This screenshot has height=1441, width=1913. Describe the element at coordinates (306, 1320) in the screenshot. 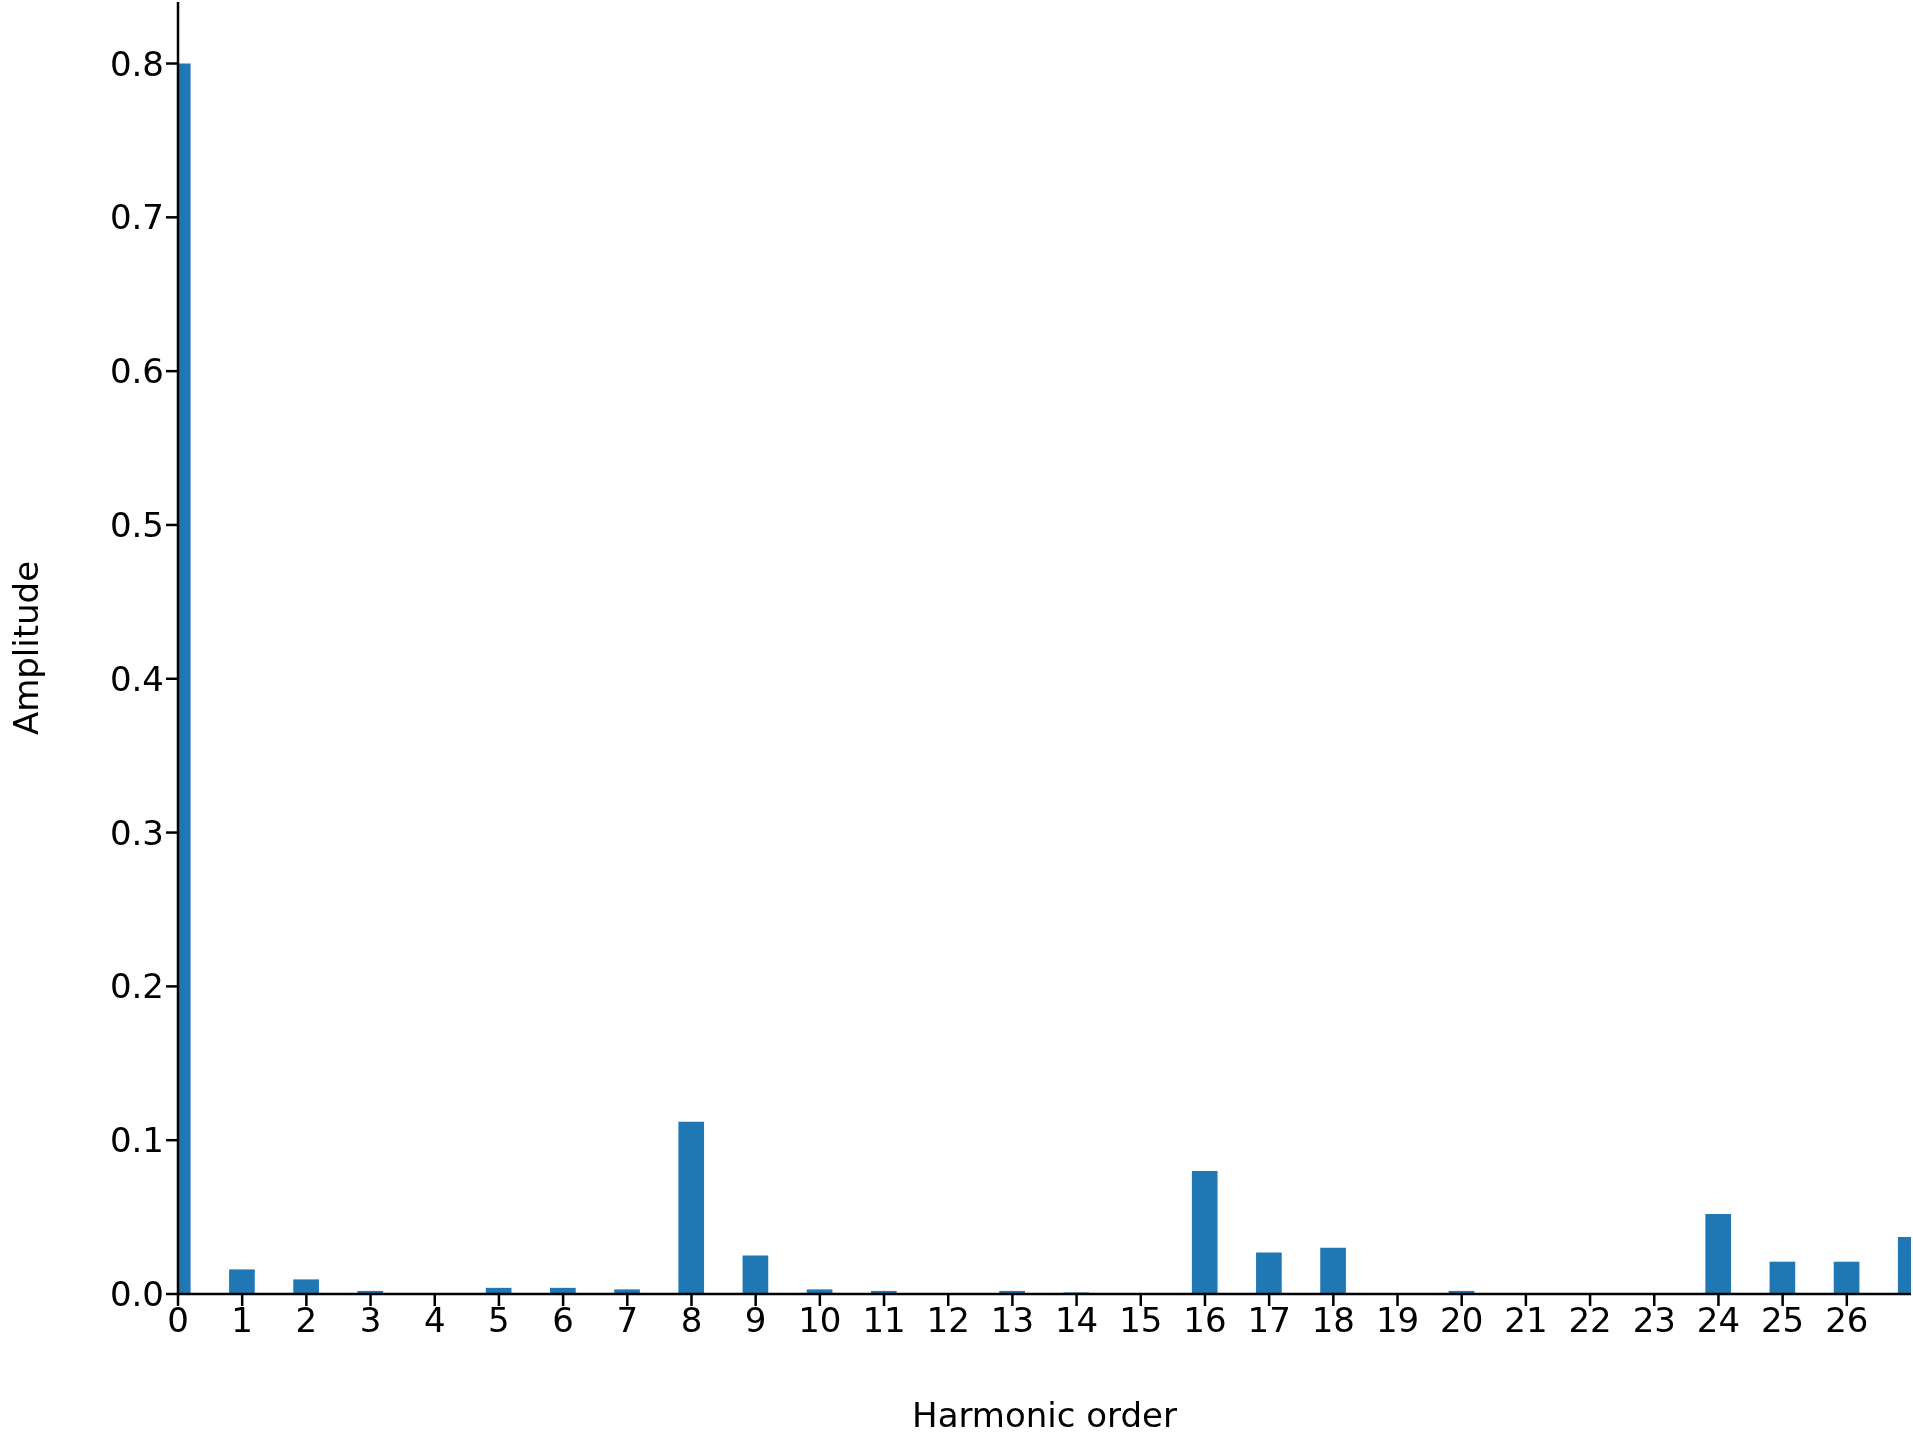

I see `x-tick-label: 2` at that location.